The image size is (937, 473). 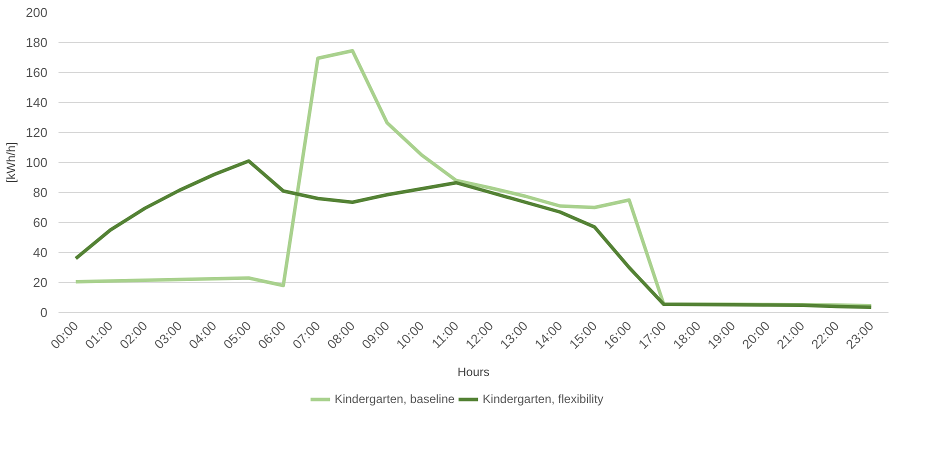 What do you see at coordinates (37, 162) in the screenshot?
I see `y-tick-label: 100` at bounding box center [37, 162].